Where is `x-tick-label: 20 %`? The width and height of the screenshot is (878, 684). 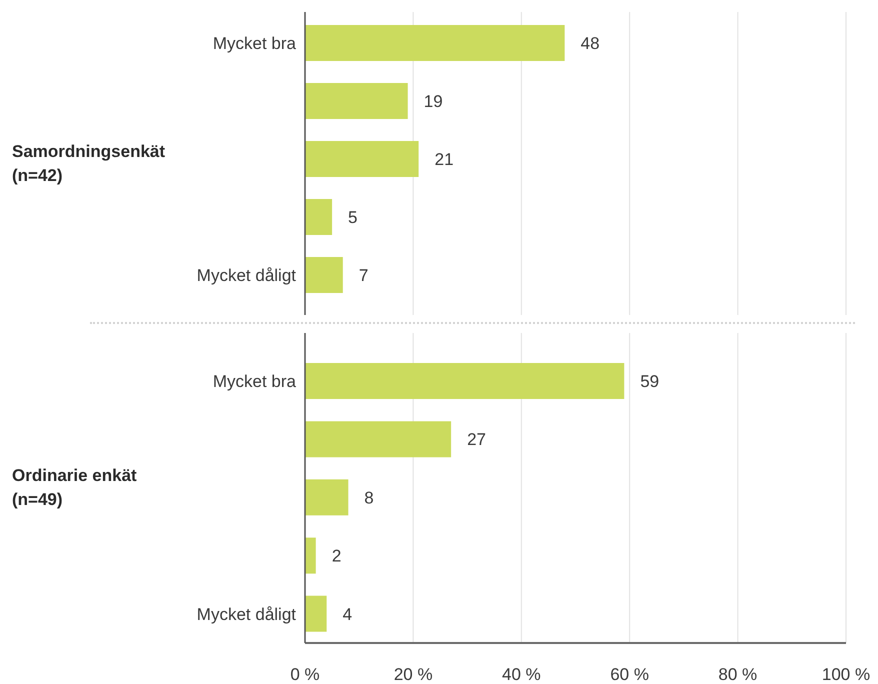
x-tick-label: 20 % is located at coordinates (413, 674).